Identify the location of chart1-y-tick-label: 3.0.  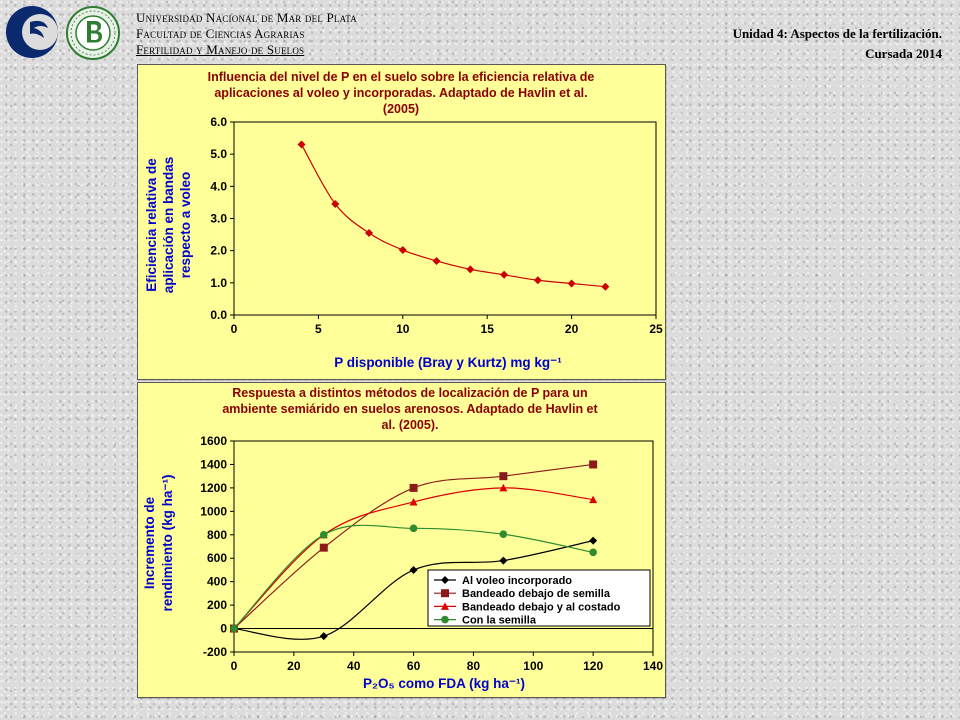
(218, 219).